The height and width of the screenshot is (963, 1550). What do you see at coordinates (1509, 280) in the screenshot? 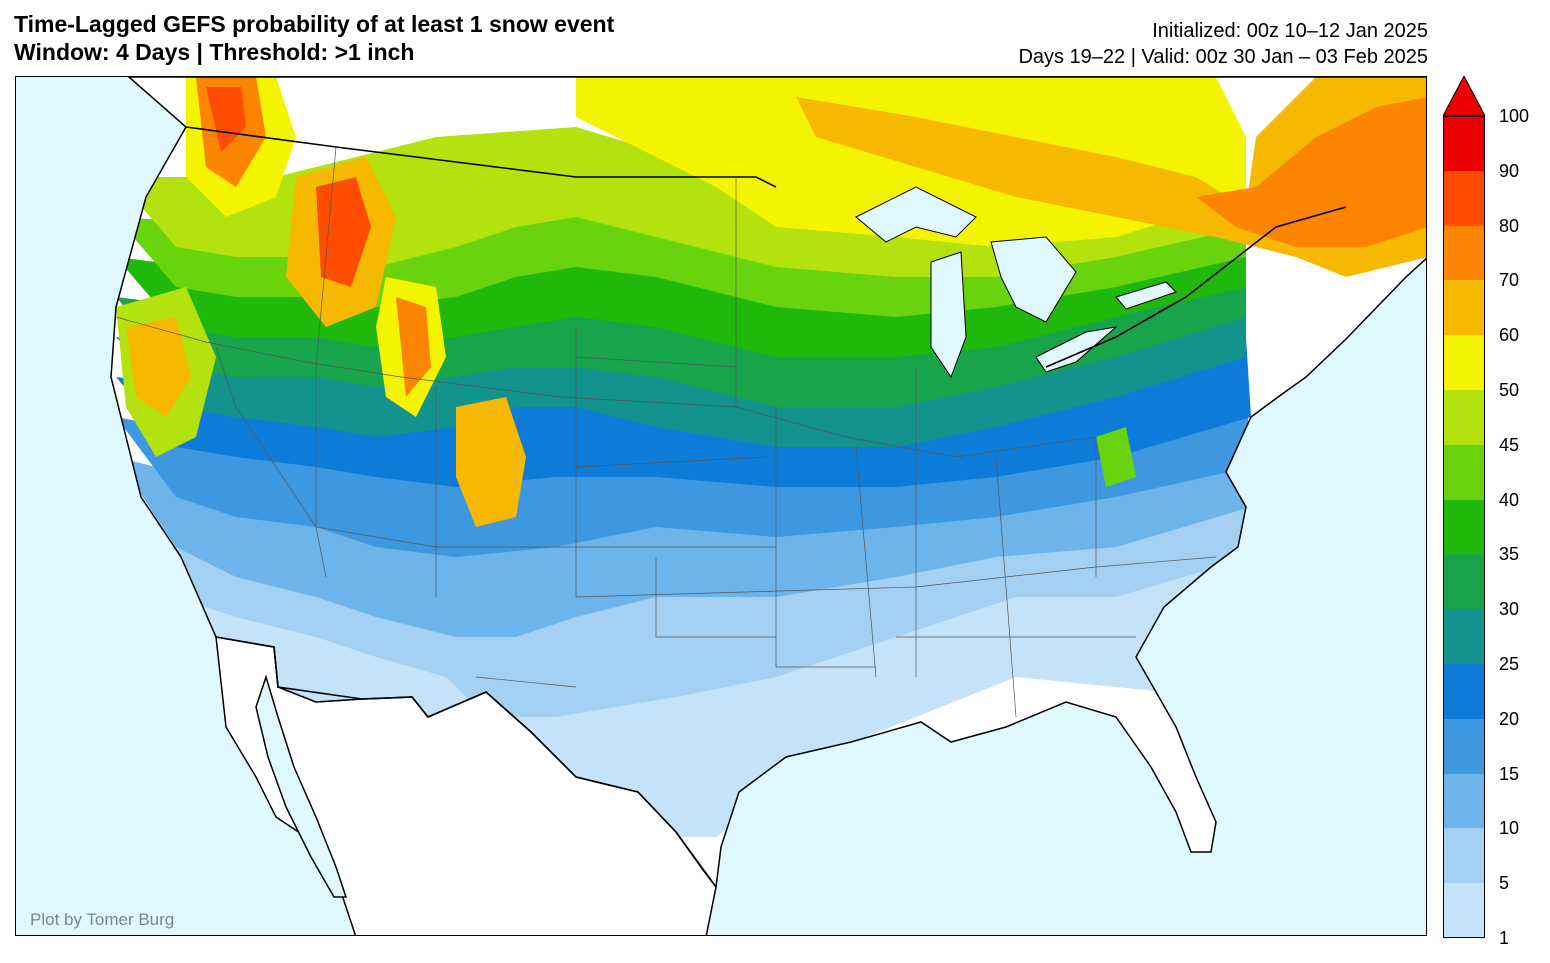
I see `colorbar-tick-label: 70` at bounding box center [1509, 280].